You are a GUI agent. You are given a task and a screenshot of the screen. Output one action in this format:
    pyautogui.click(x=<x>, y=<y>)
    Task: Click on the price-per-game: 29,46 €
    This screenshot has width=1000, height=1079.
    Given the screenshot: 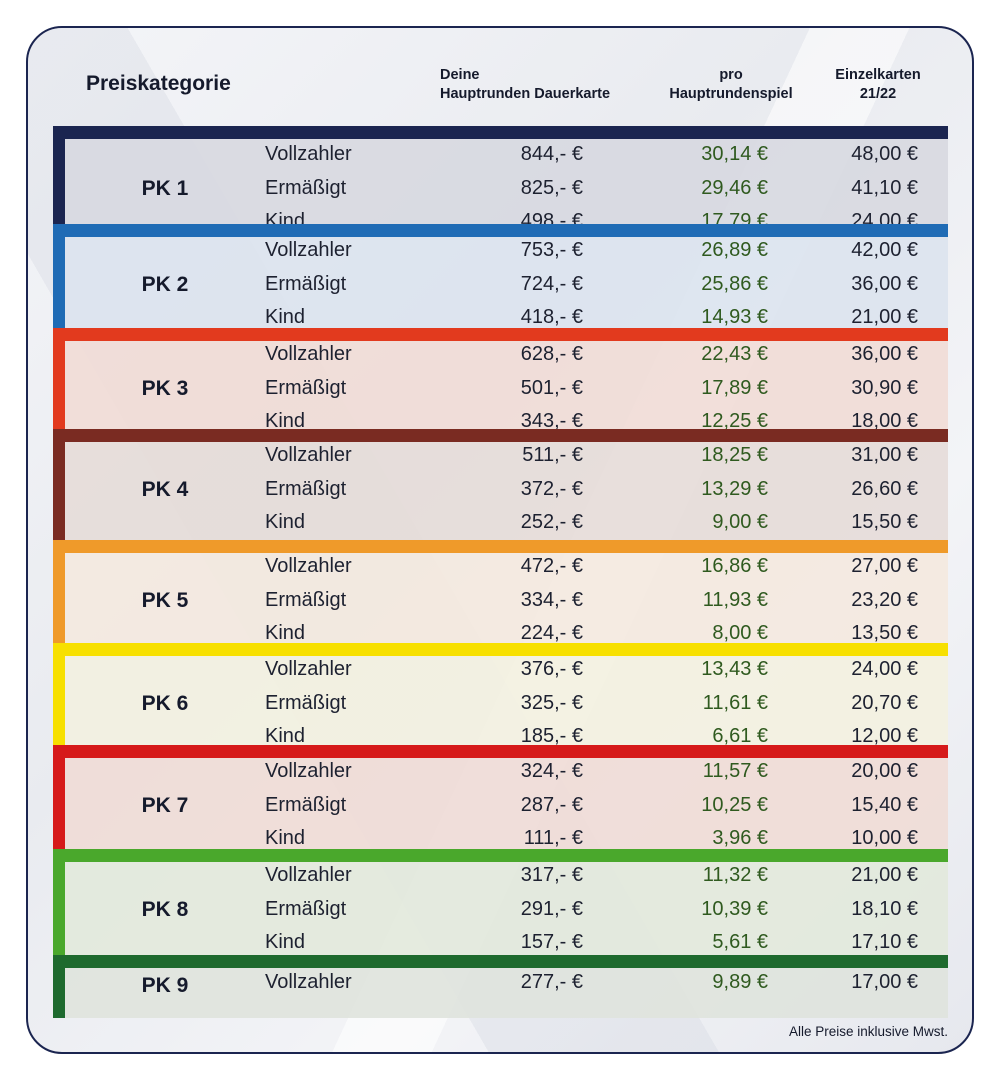 What is the action you would take?
    pyautogui.click(x=734, y=188)
    